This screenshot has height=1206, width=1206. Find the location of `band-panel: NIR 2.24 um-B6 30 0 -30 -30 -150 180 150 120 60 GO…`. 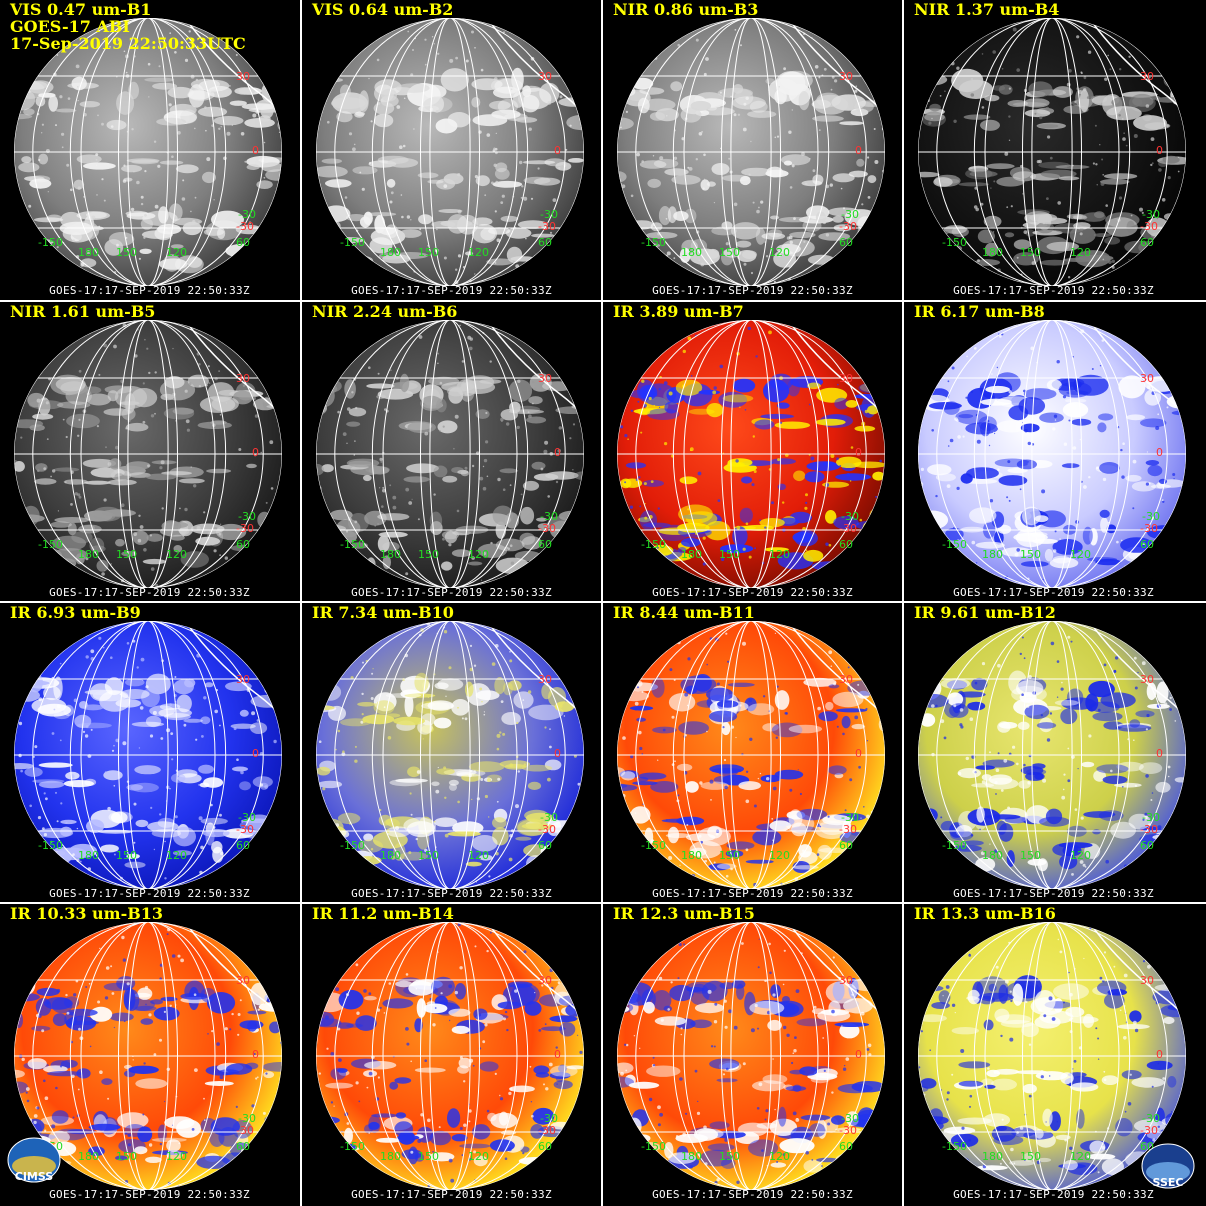

band-panel: NIR 2.24 um-B6 30 0 -30 -30 -150 180 150 120 60 GO… is located at coordinates (451, 451).